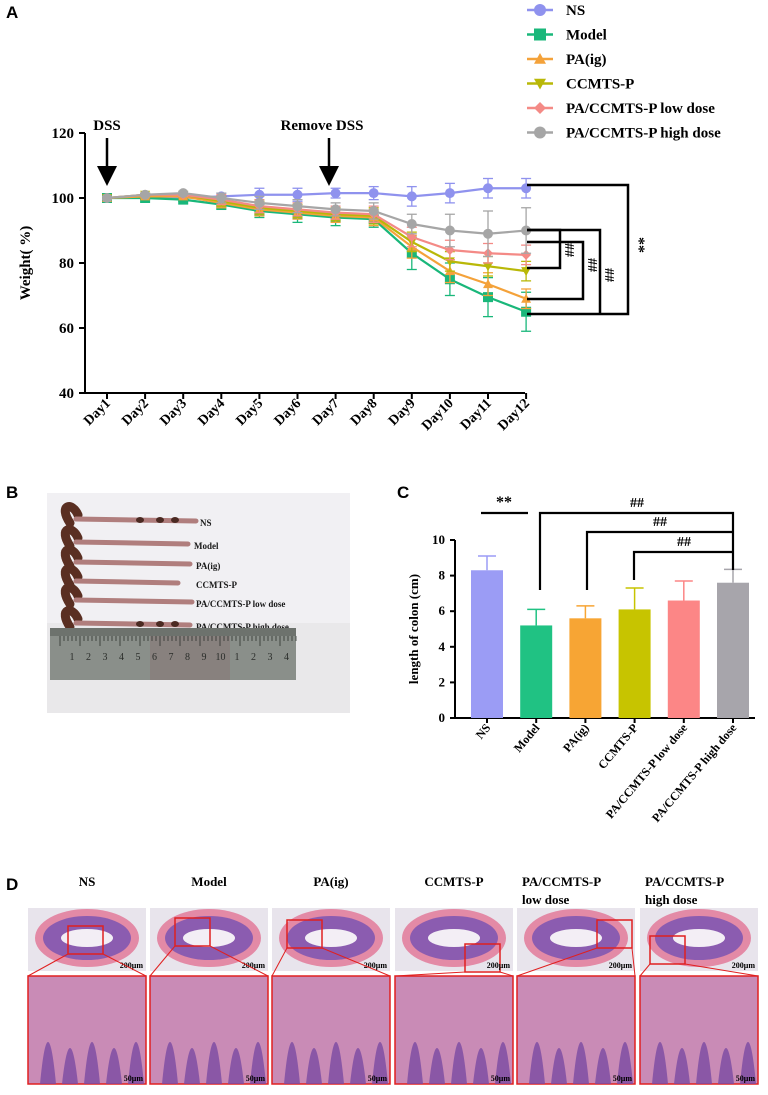 This screenshot has height=1095, width=768. What do you see at coordinates (107, 126) in the screenshot?
I see `dss-label: DSS` at bounding box center [107, 126].